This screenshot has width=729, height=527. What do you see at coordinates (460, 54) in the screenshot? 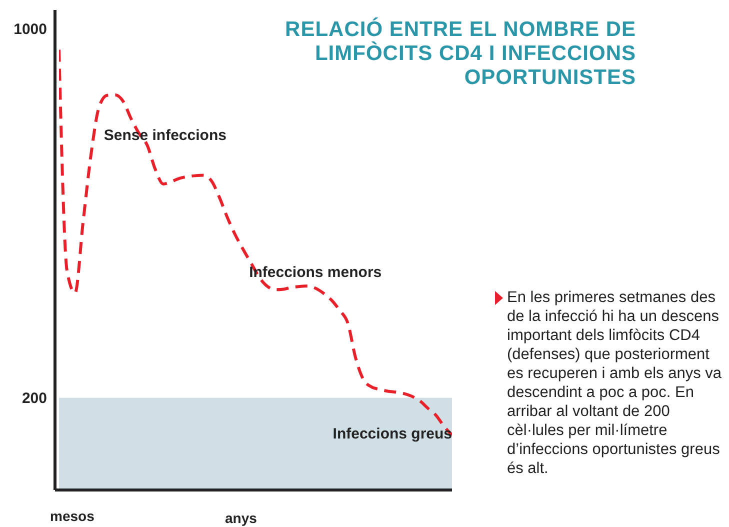
I see `text: RELACIÓ ENTRE EL NOMBRE DE LIMFÒCITS CD4 I INFECCIONS OPORTUNISTES` at bounding box center [460, 54].